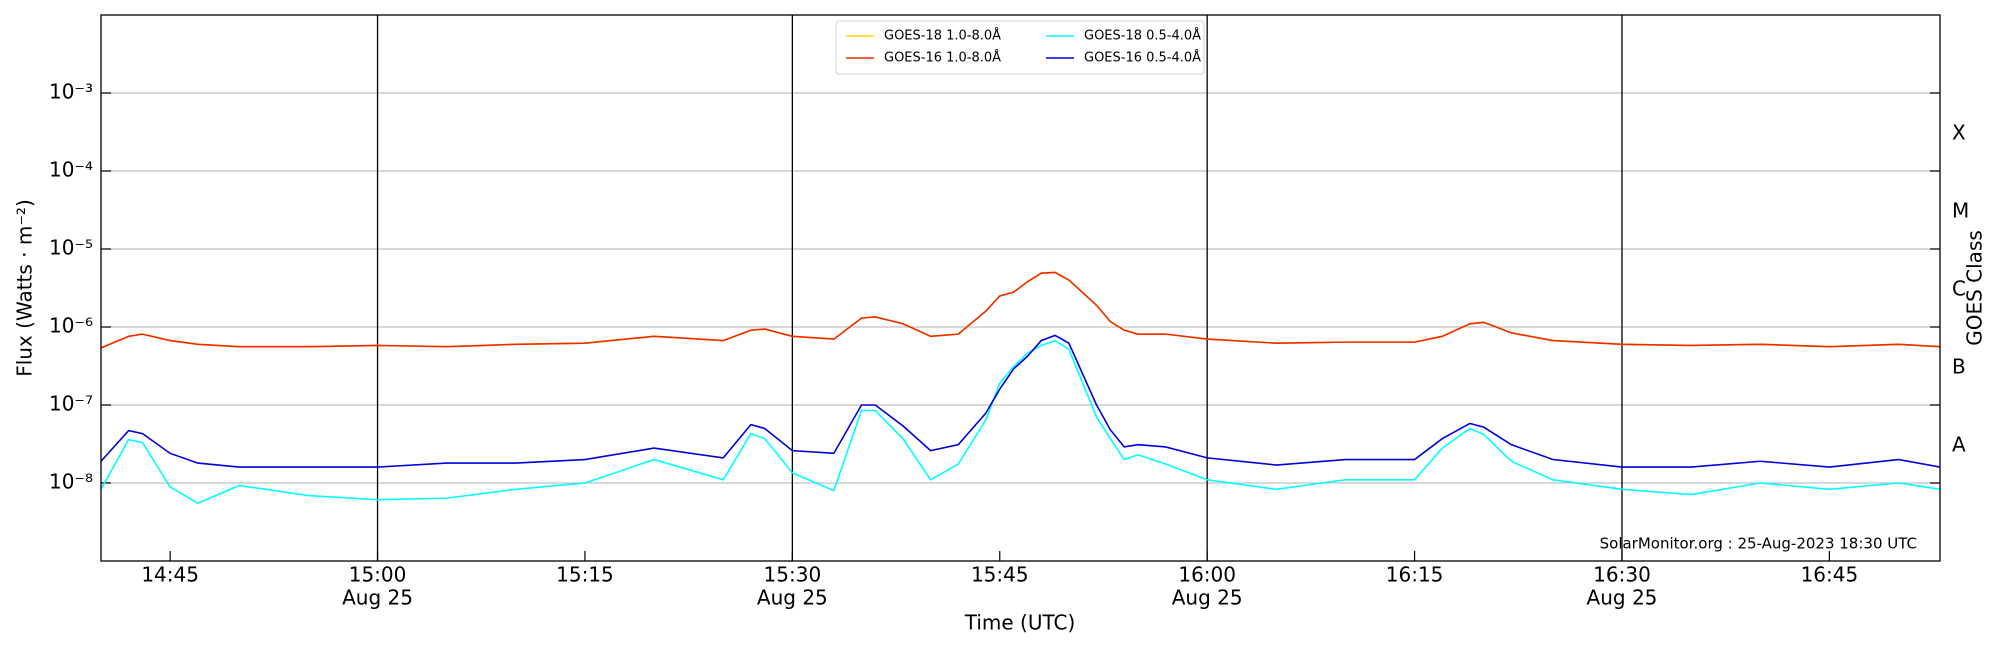  What do you see at coordinates (71, 248) in the screenshot?
I see `y-tick-label: 10⁻⁵` at bounding box center [71, 248].